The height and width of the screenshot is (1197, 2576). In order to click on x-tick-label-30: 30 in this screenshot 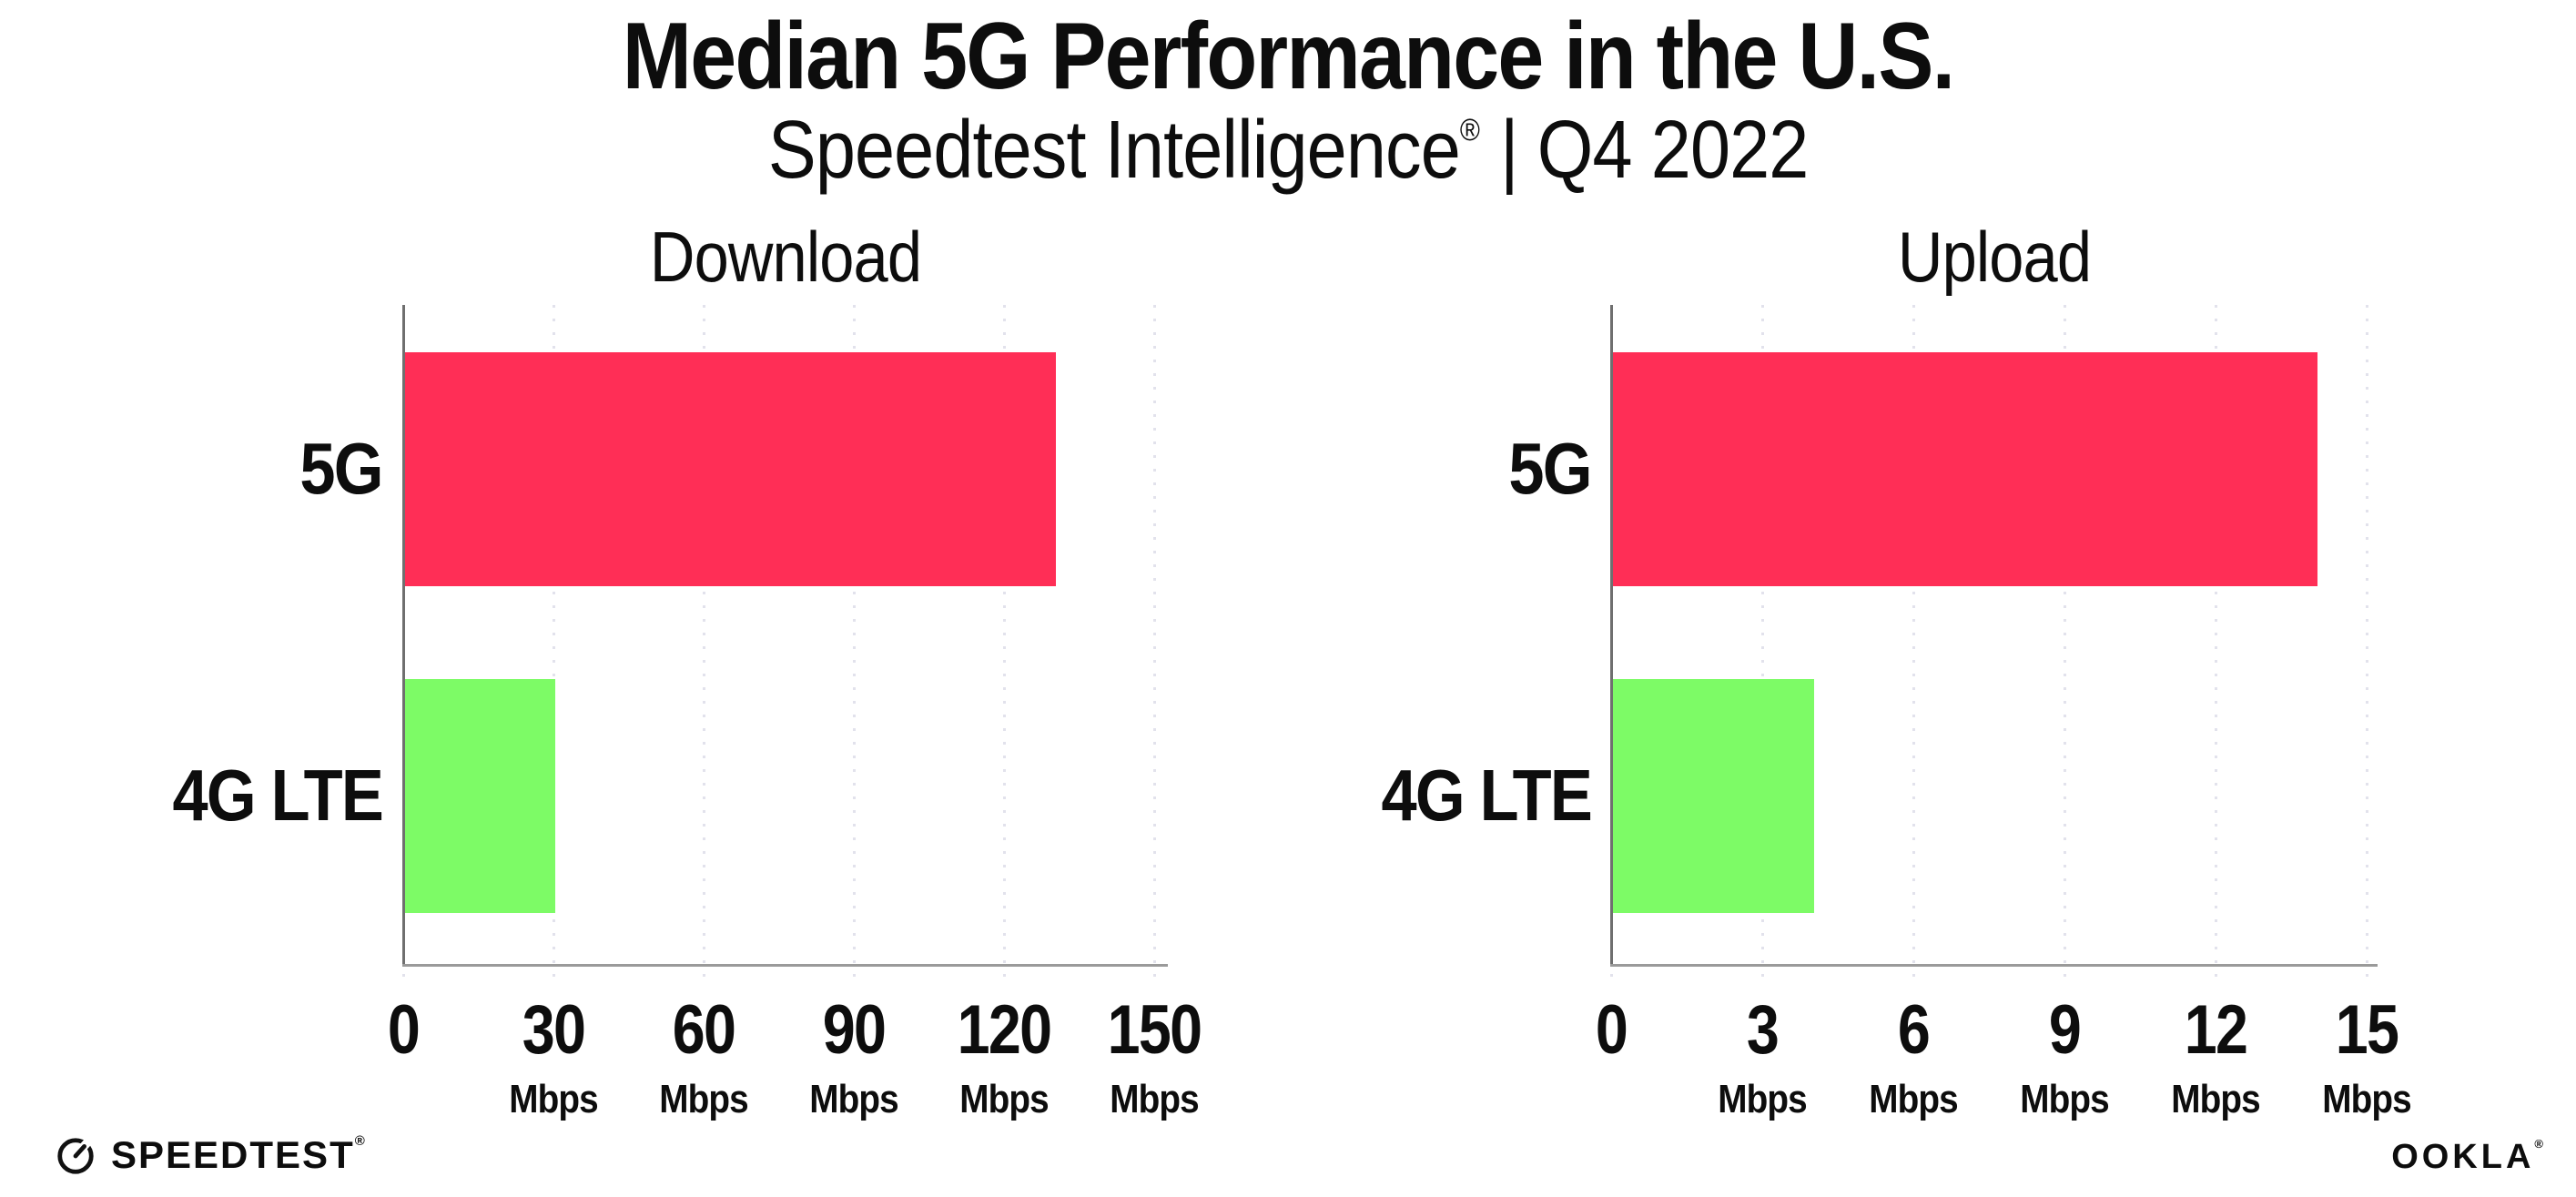, I will do `click(554, 1030)`.